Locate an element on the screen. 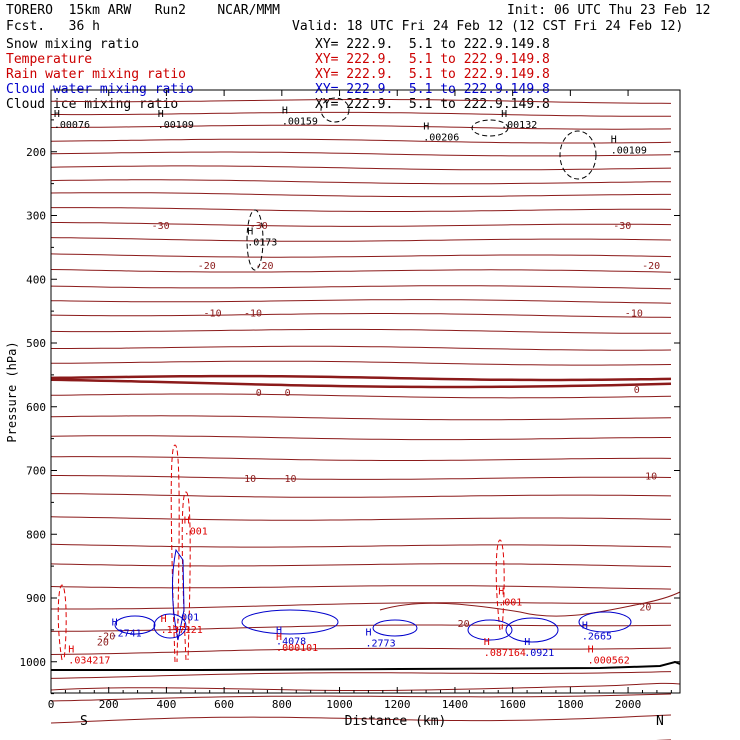 The height and width of the screenshot is (740, 740). extremum-value: .2773 is located at coordinates (381, 643).